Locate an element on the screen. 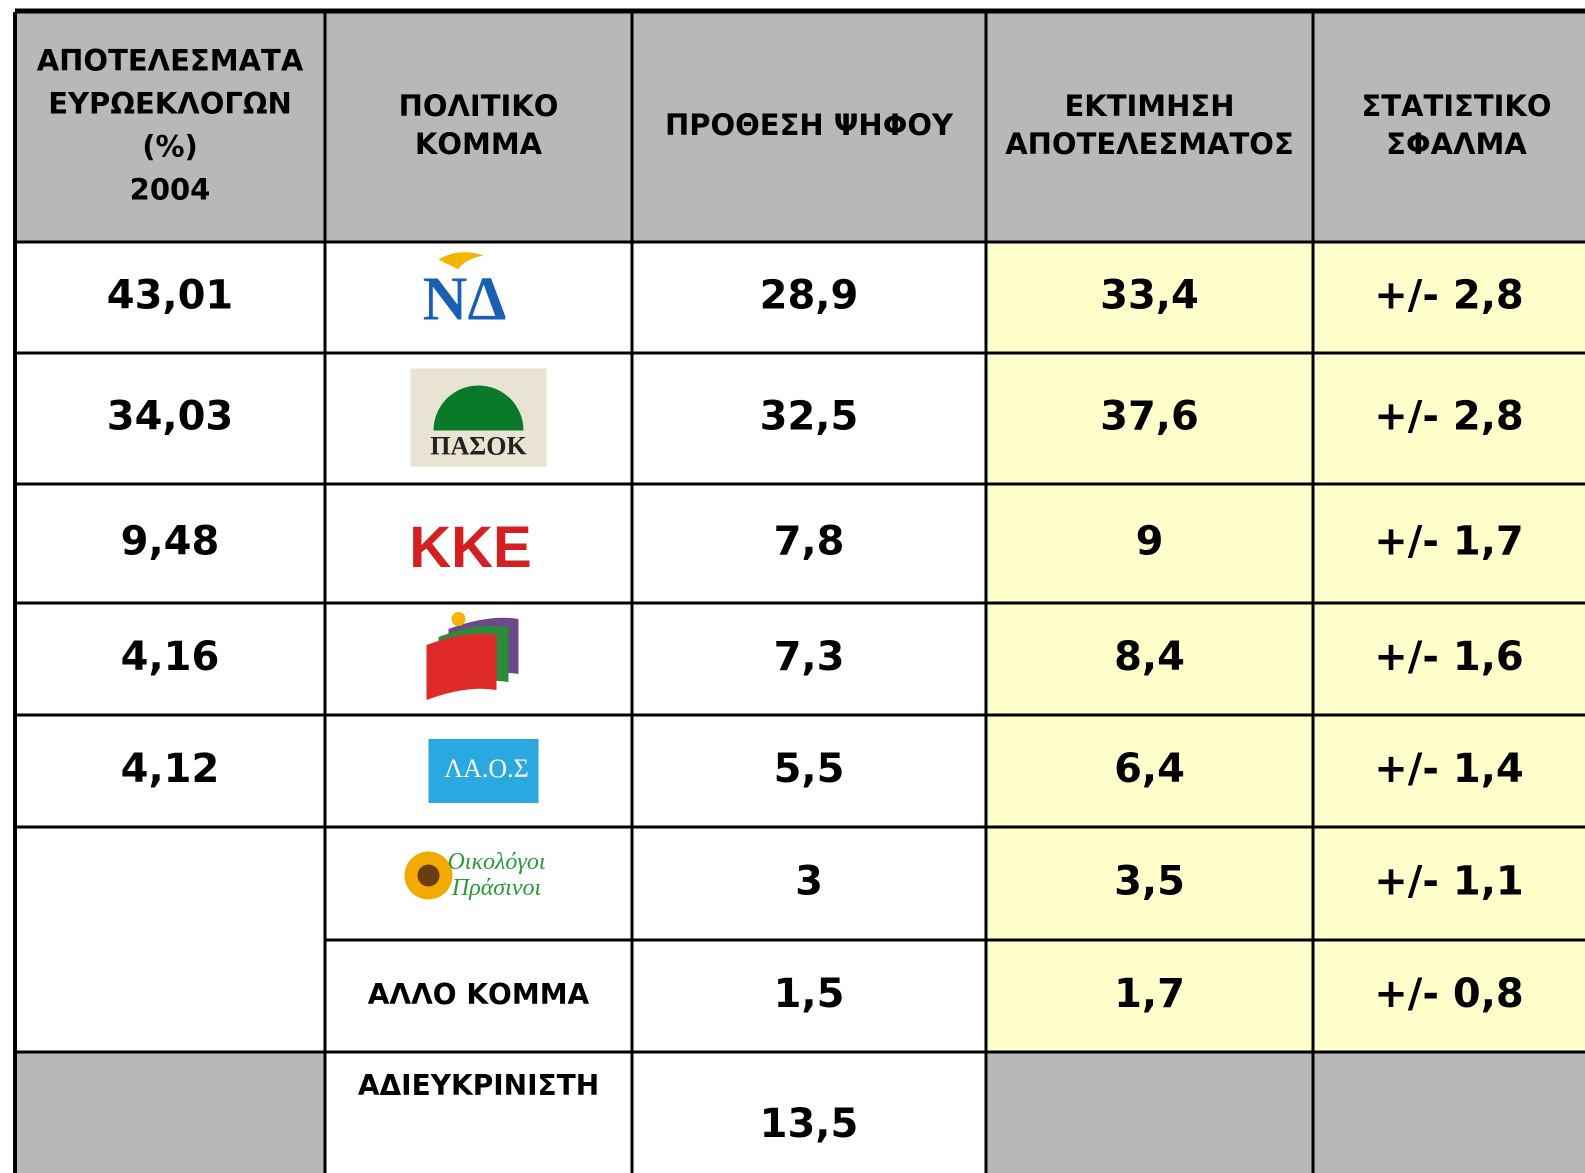  result-estimate: 33,4 is located at coordinates (1149, 296).